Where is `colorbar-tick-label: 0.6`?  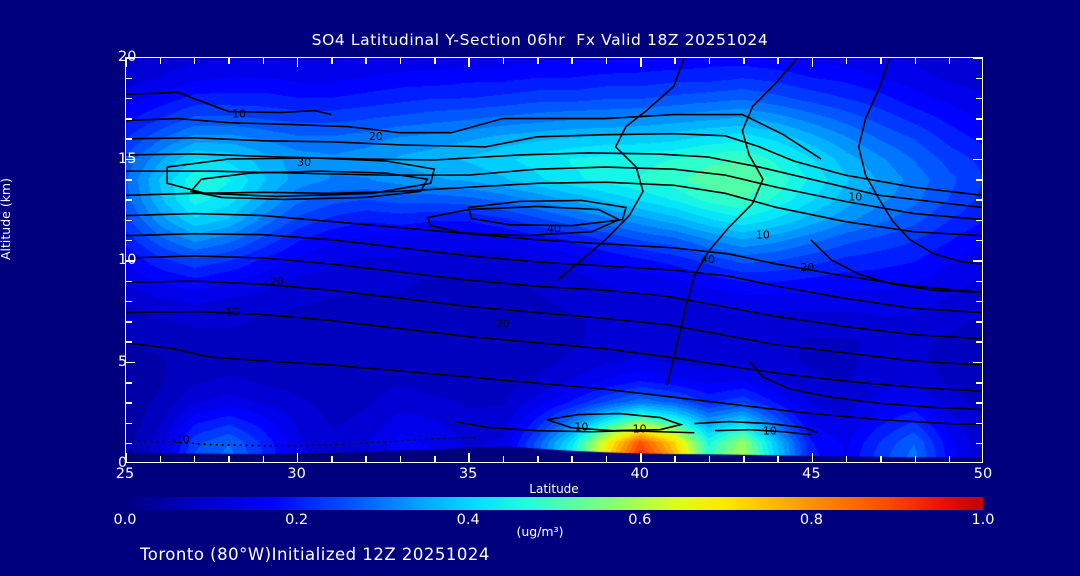
colorbar-tick-label: 0.6 is located at coordinates (640, 520).